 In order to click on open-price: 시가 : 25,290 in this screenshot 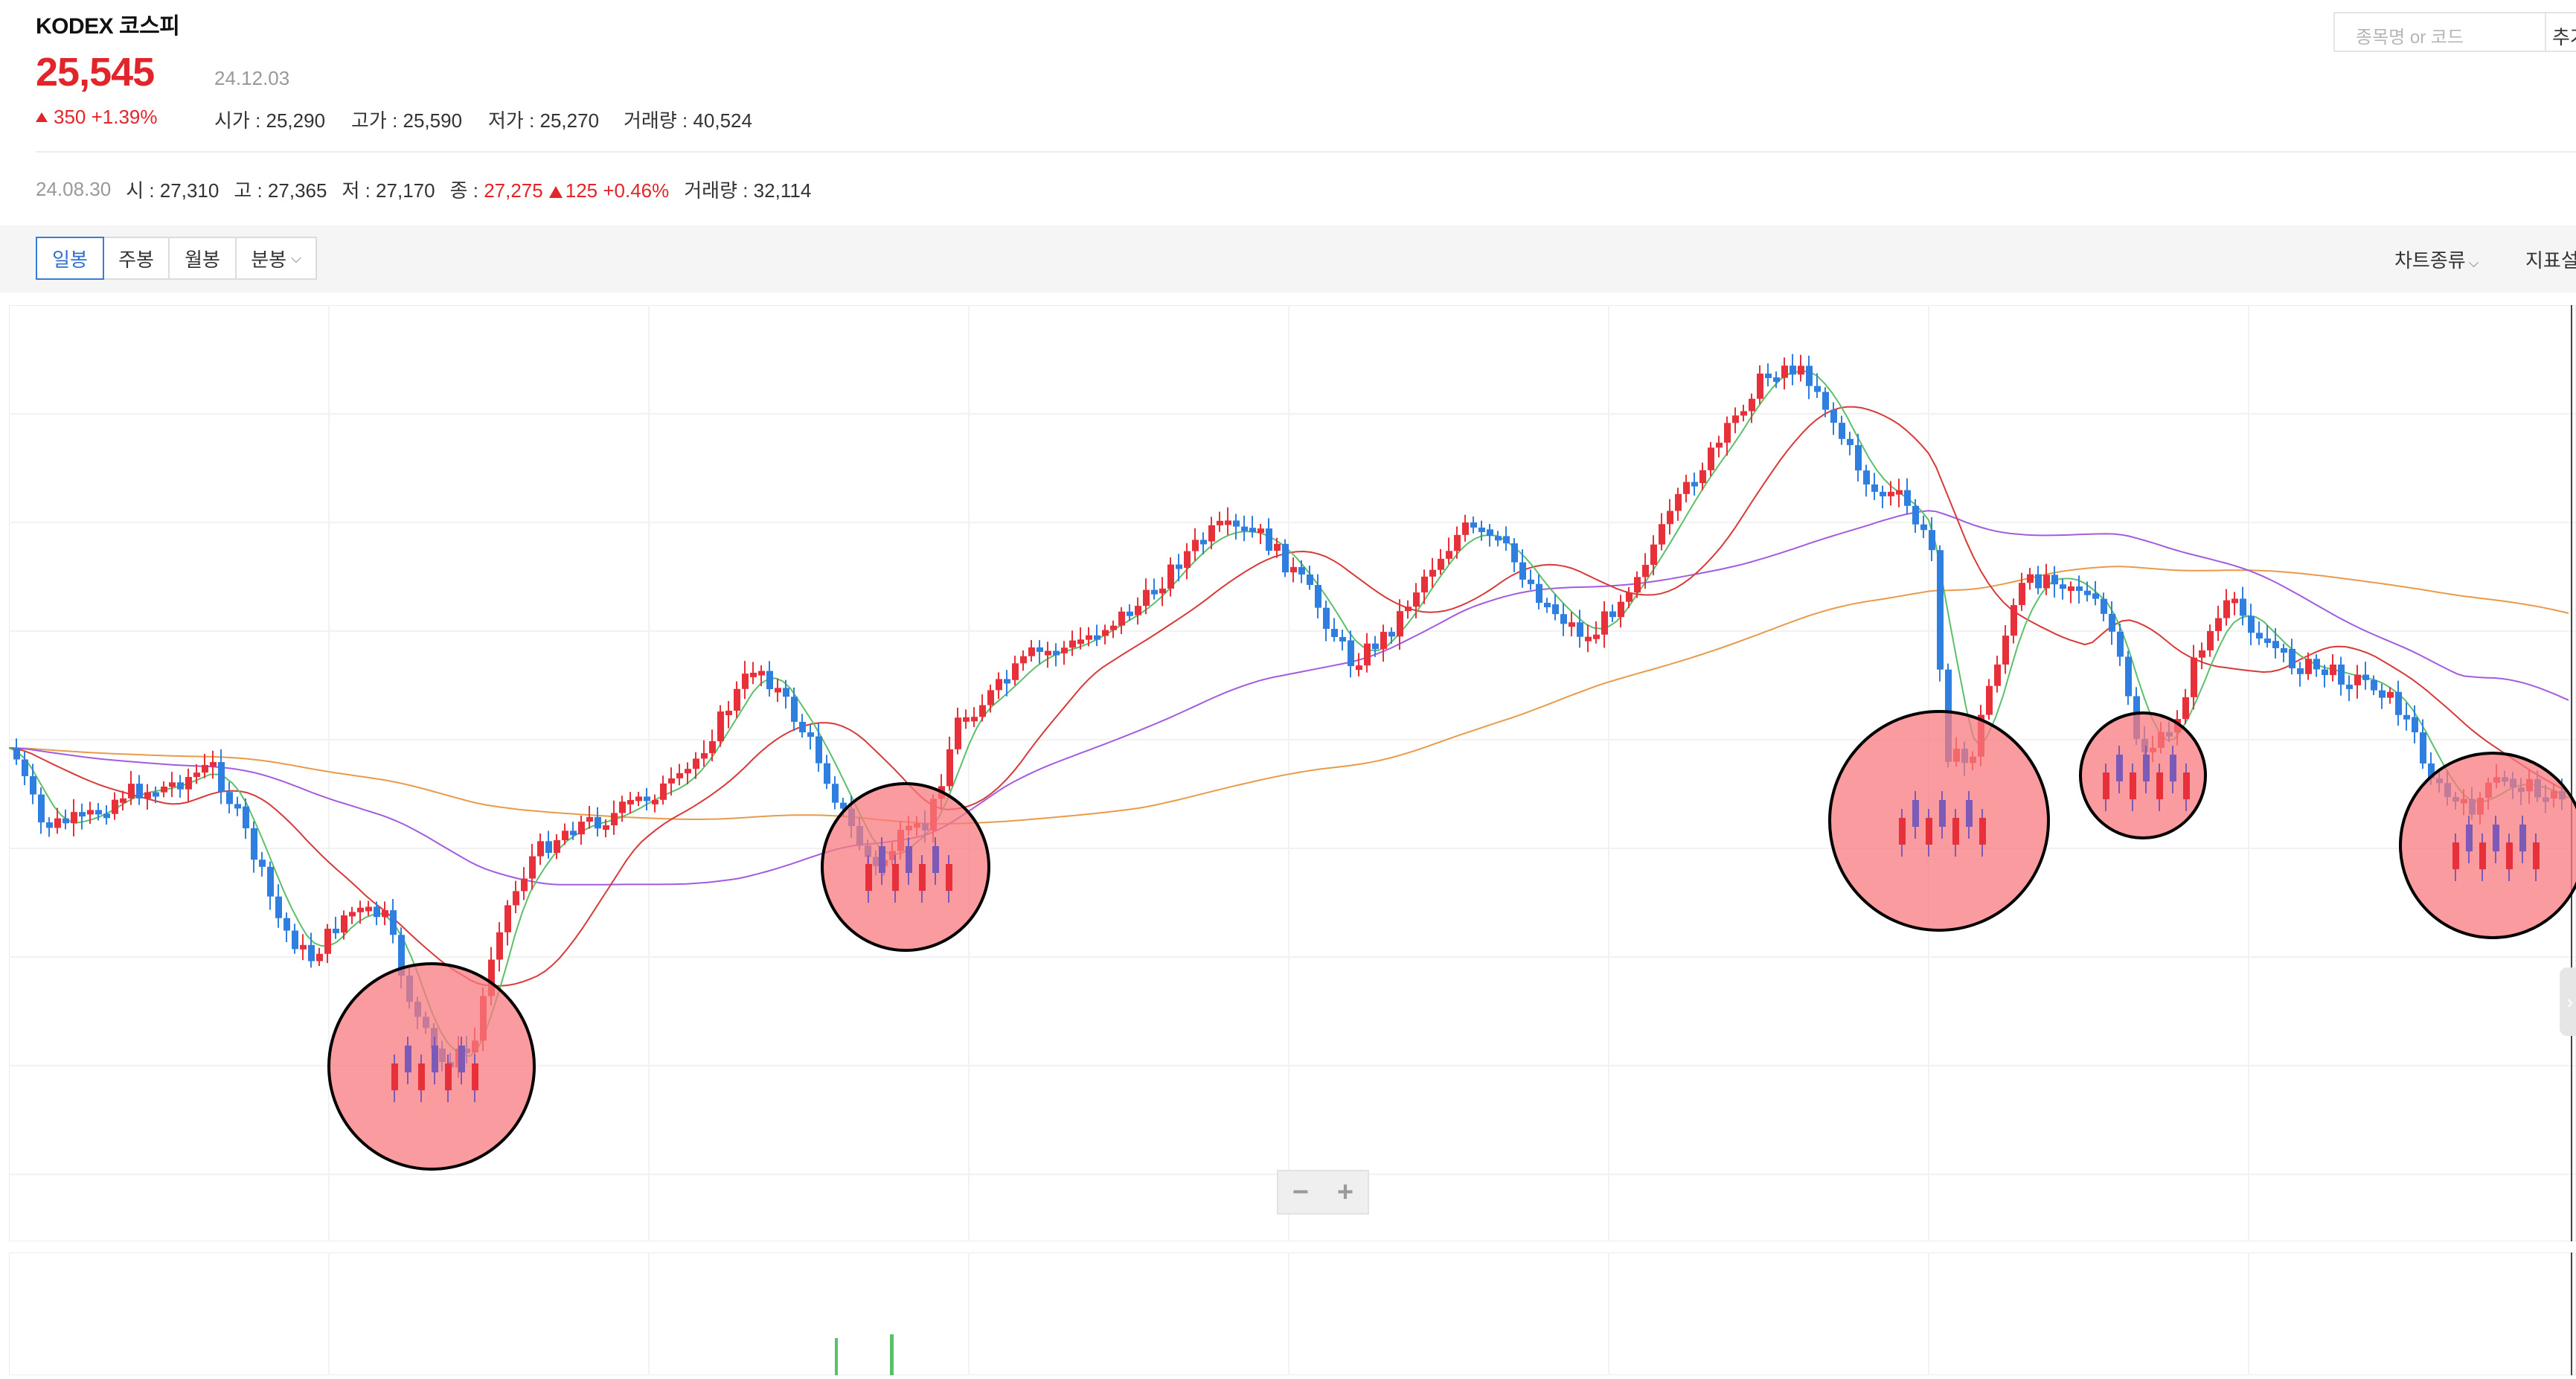, I will do `click(270, 121)`.